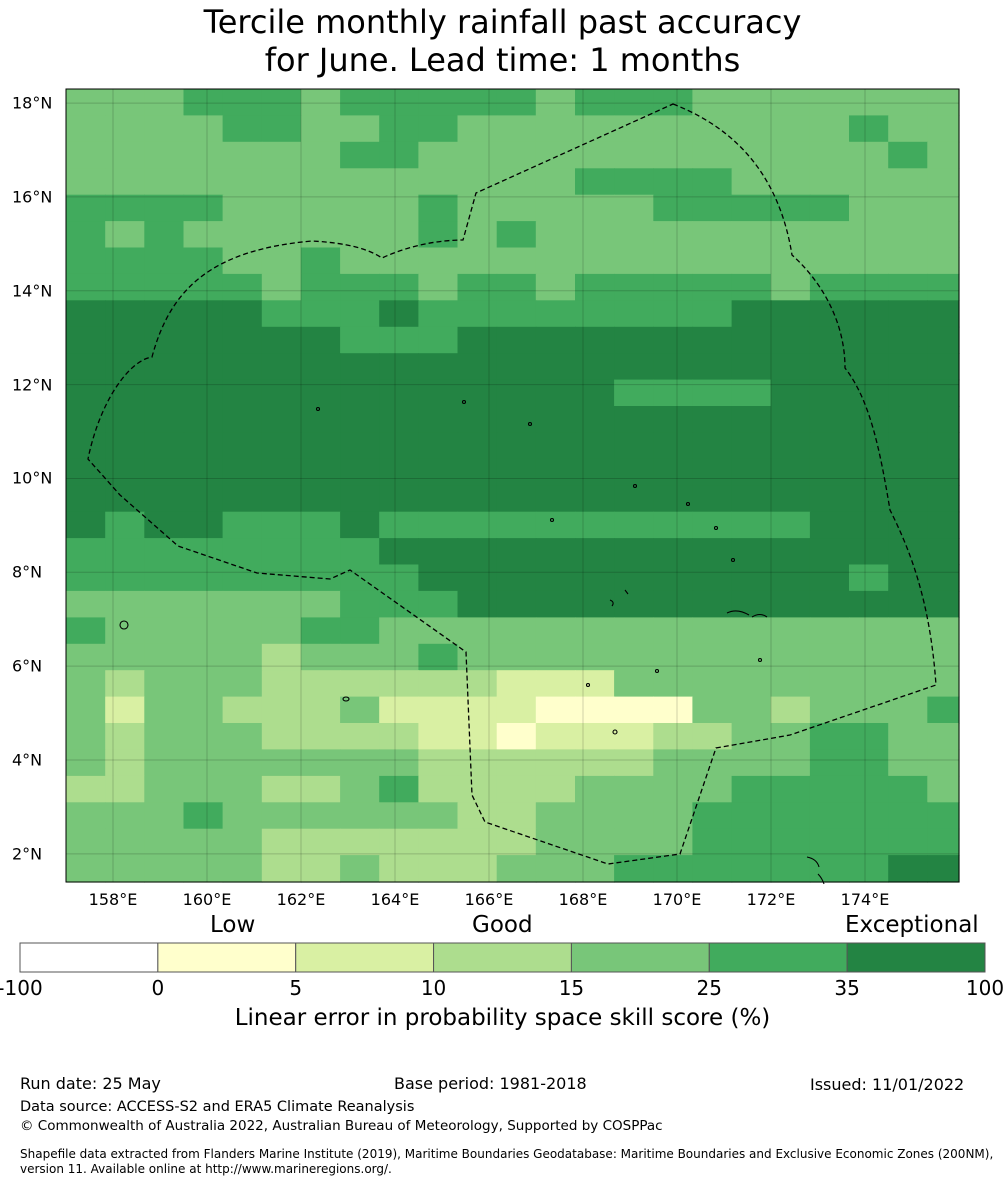 This screenshot has width=1005, height=1185. Describe the element at coordinates (90, 1083) in the screenshot. I see `run-date: Run date: 25 May` at that location.